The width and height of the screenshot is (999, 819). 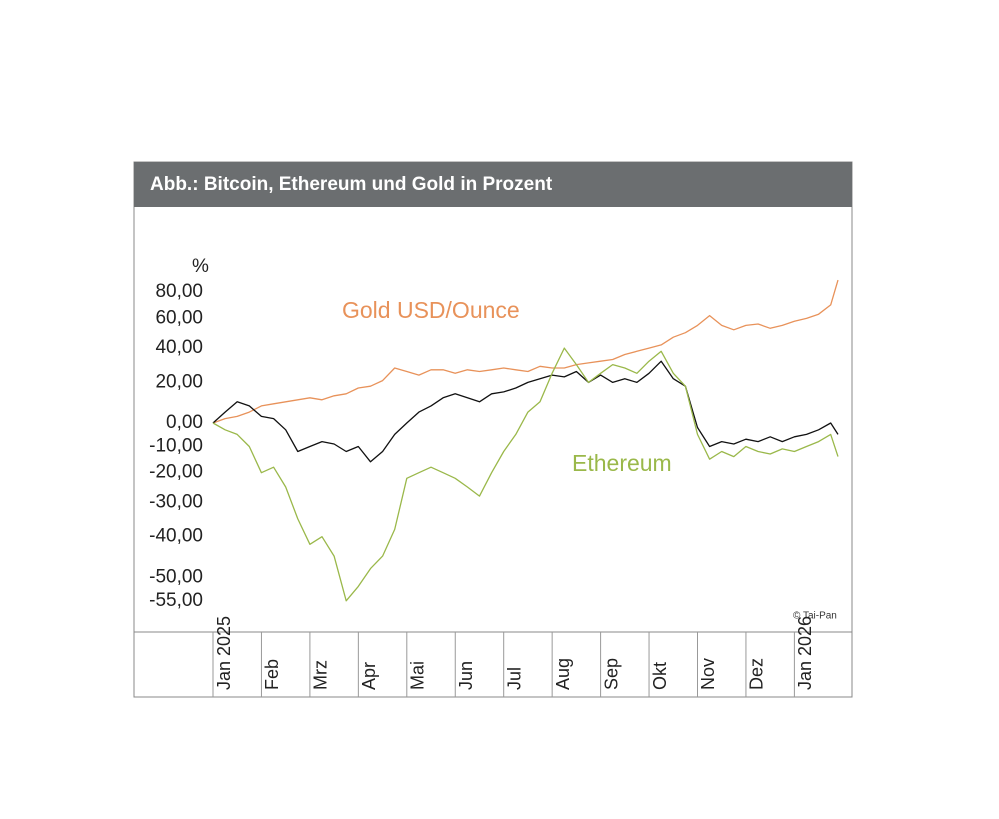 What do you see at coordinates (179, 291) in the screenshot?
I see `y-tick-label: 80,00` at bounding box center [179, 291].